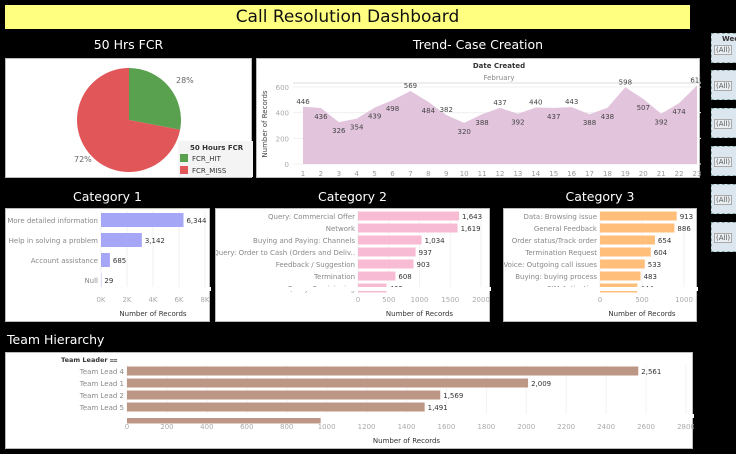 The height and width of the screenshot is (454, 736). Describe the element at coordinates (207, 159) in the screenshot. I see `legend-item: FCR_HIT` at that location.